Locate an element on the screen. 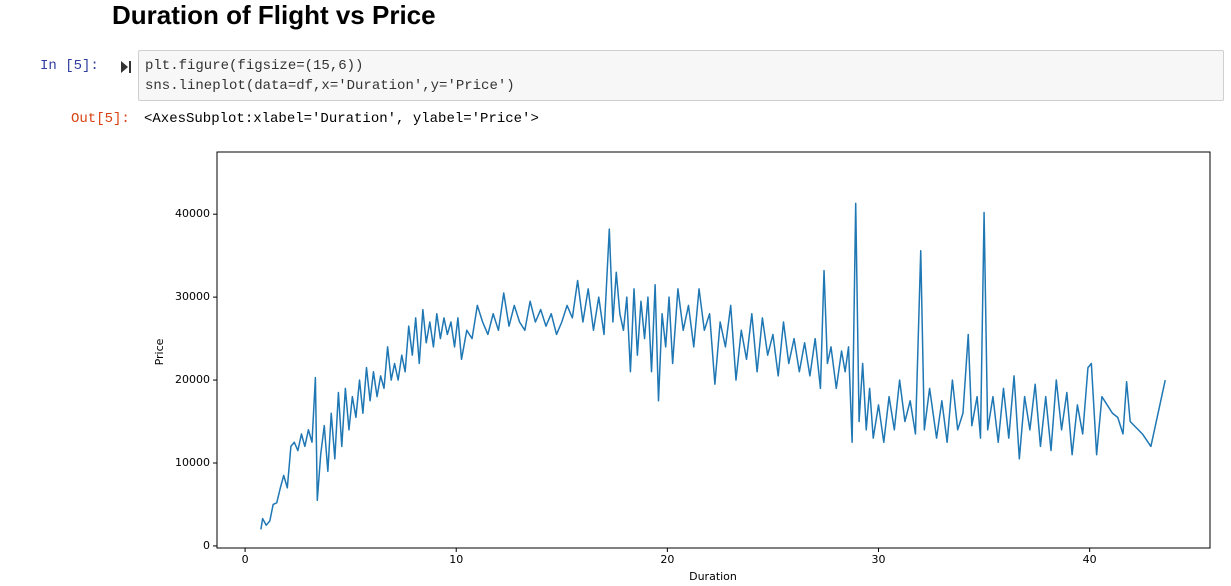  page-title: Duration of Flight vs Price is located at coordinates (274, 15).